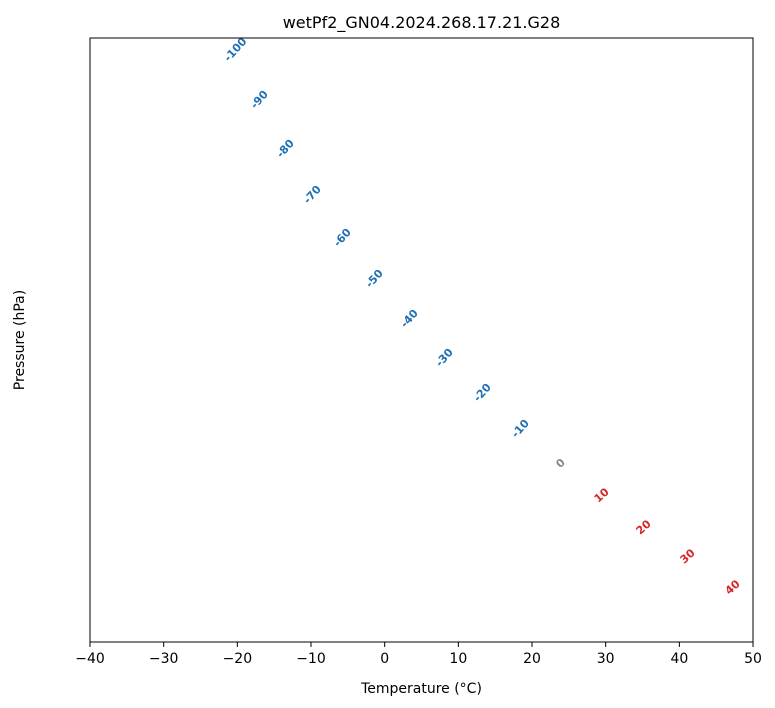 The width and height of the screenshot is (775, 708). I want to click on moist-adiabat-label: 0, so click(560, 463).